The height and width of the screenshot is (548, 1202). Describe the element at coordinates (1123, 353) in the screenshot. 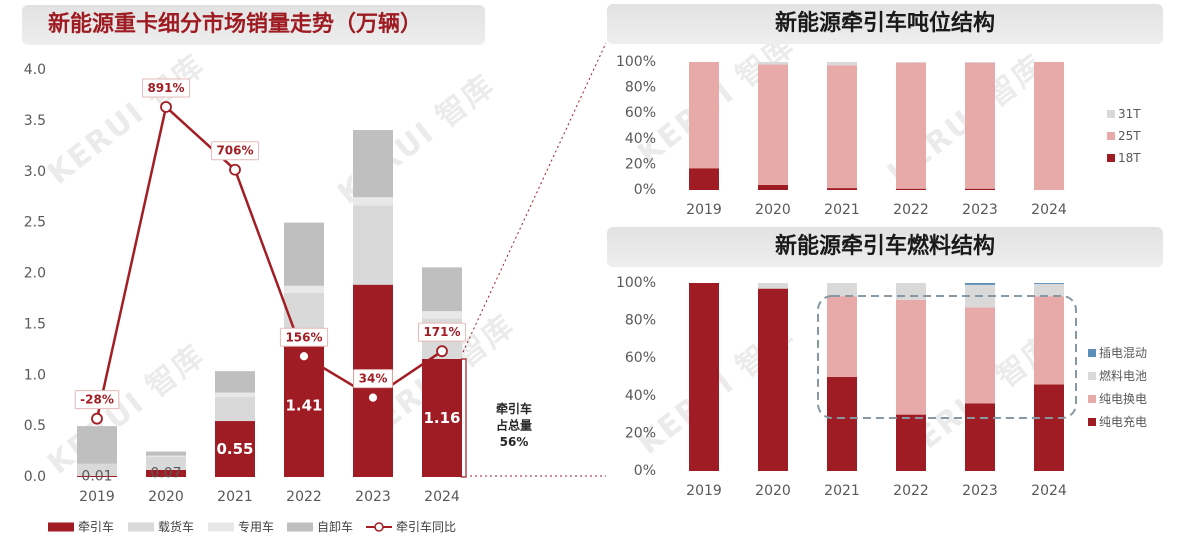

I see `legend-label: 插电混动` at that location.